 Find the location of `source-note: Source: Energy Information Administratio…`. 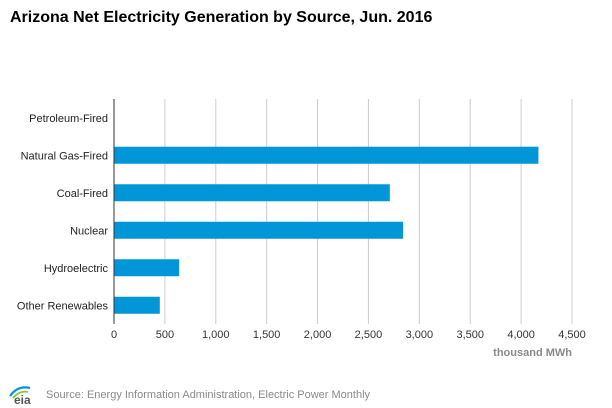

source-note: Source: Energy Information Administratio… is located at coordinates (208, 395).